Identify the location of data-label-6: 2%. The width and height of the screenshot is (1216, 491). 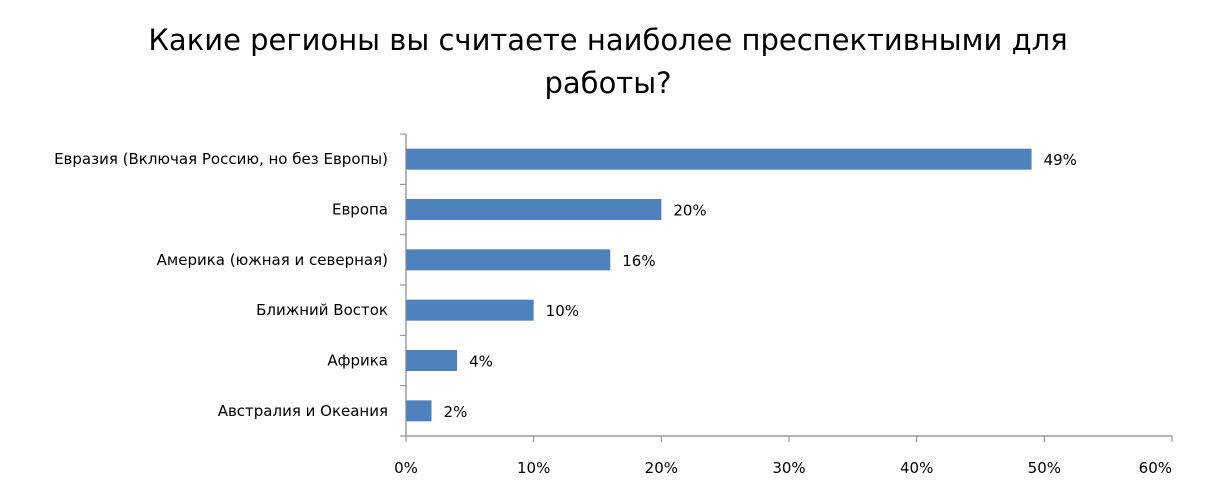
(456, 412).